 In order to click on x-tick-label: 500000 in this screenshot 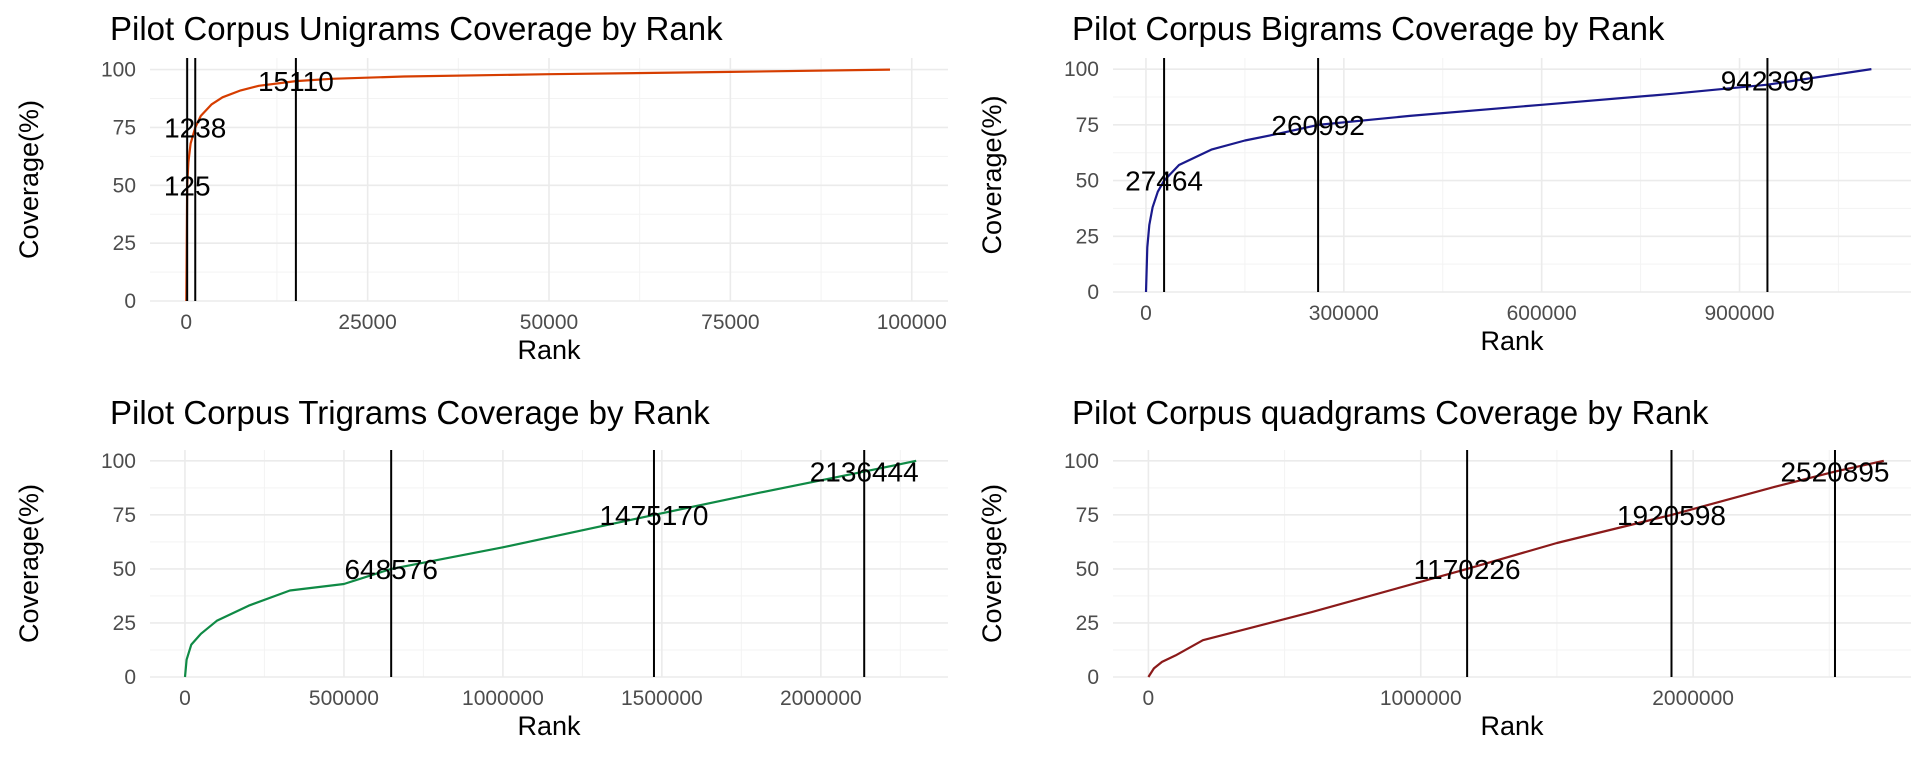, I will do `click(344, 698)`.